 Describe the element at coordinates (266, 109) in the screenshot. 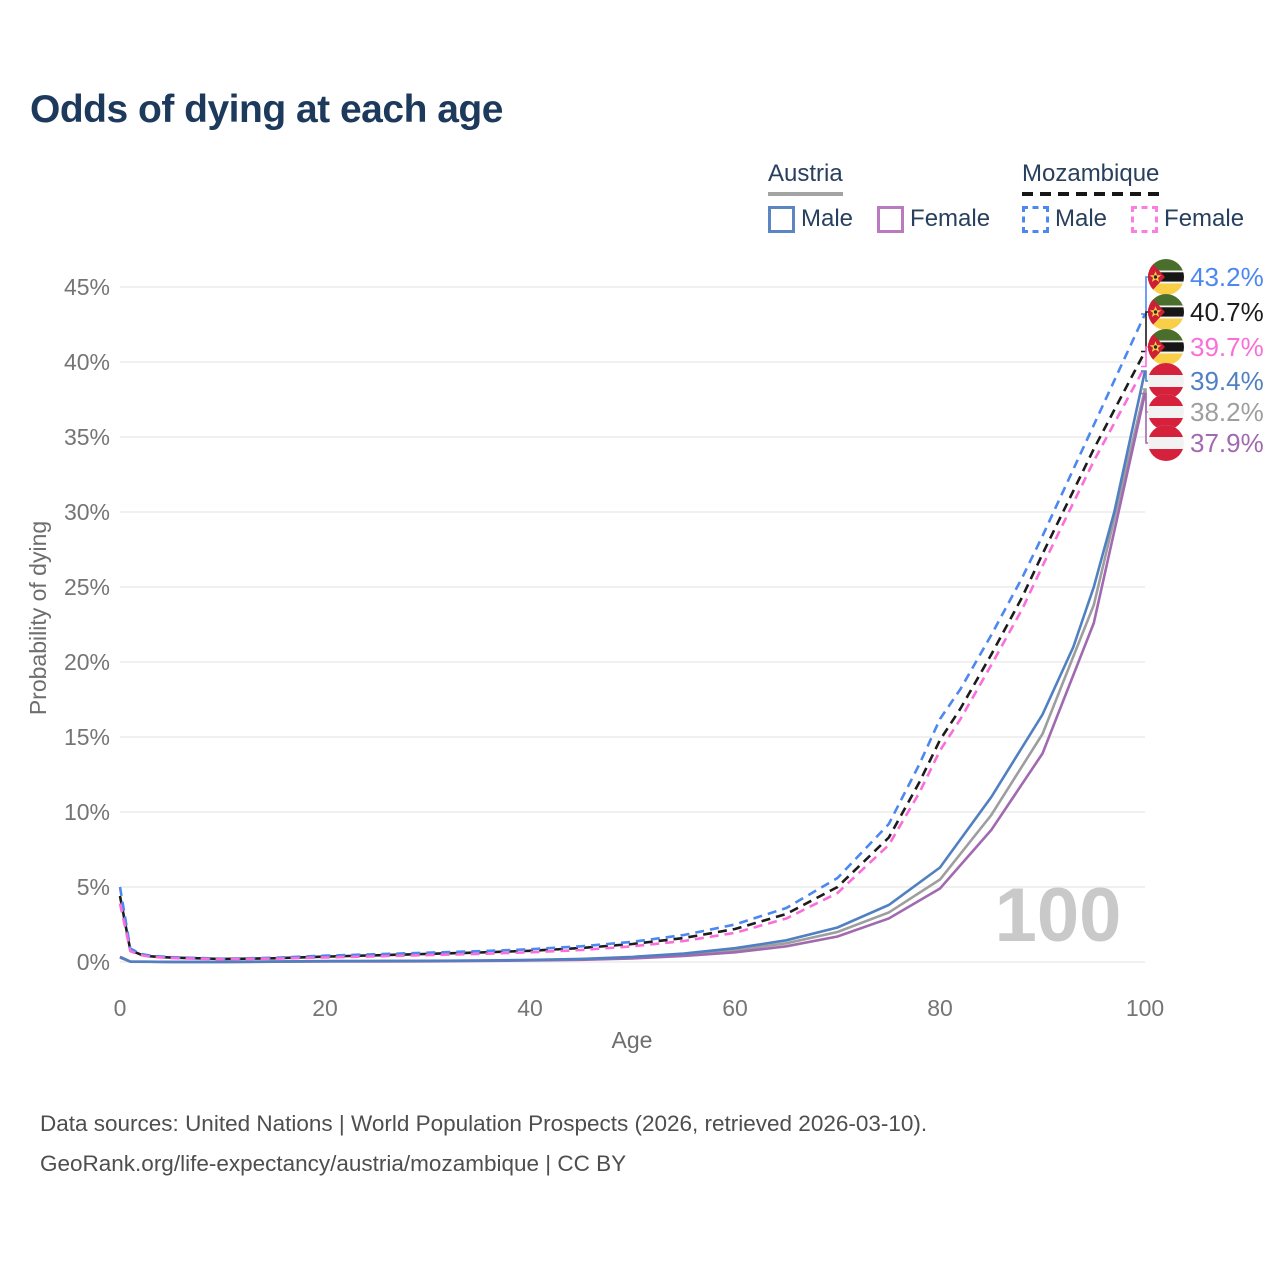

I see `page-title: Odds of dying at each age` at that location.